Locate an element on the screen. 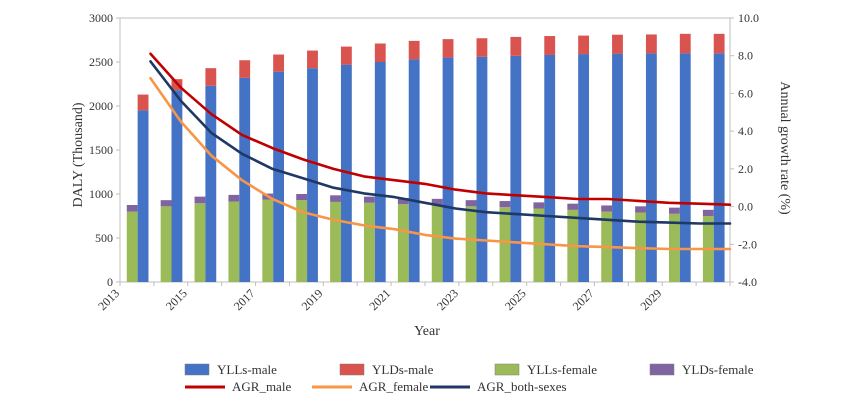 The width and height of the screenshot is (850, 415). y-tick-label: 0 is located at coordinates (110, 282).